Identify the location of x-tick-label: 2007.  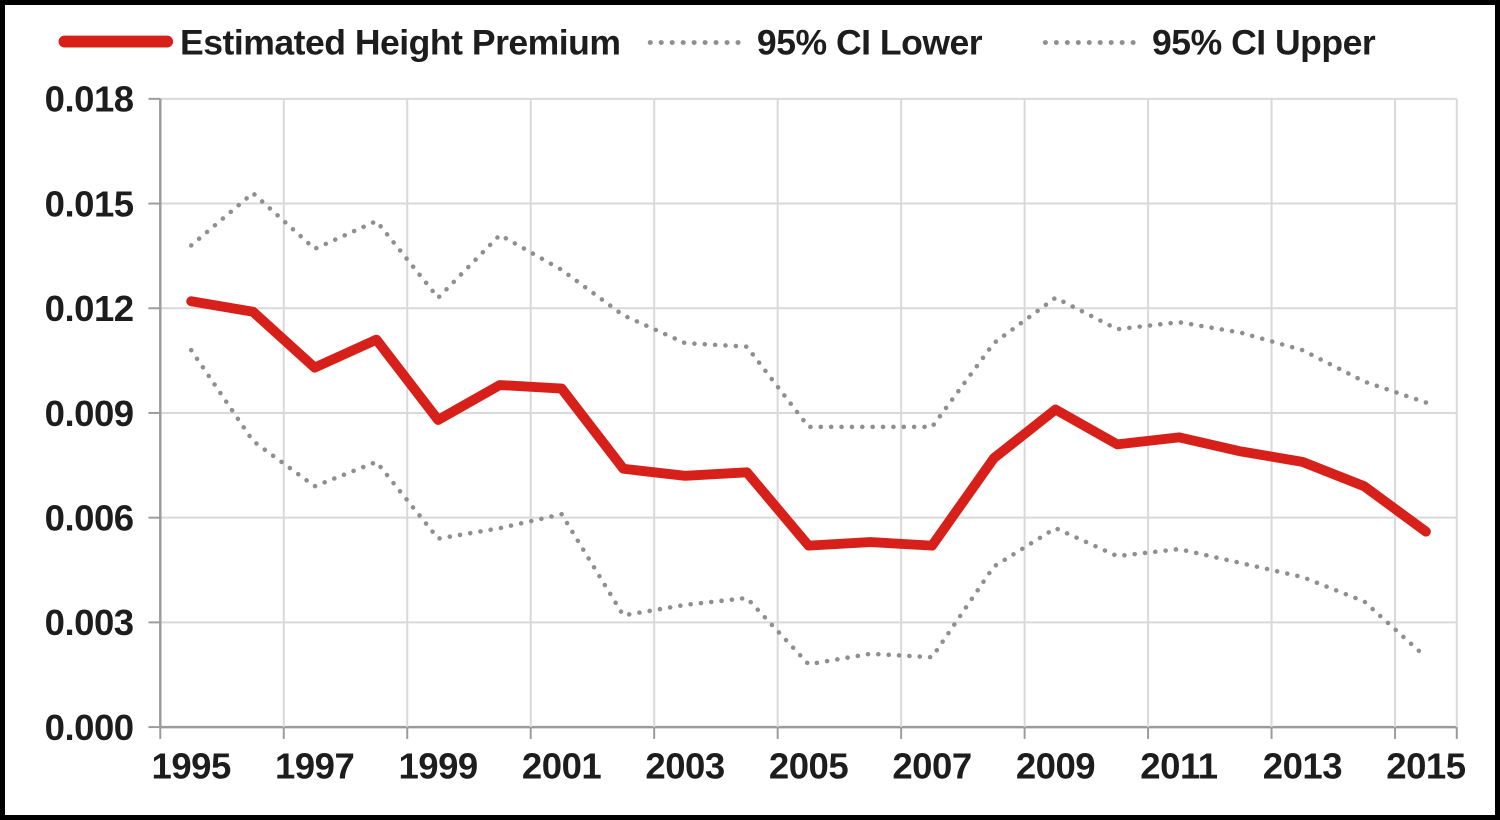
(931, 765).